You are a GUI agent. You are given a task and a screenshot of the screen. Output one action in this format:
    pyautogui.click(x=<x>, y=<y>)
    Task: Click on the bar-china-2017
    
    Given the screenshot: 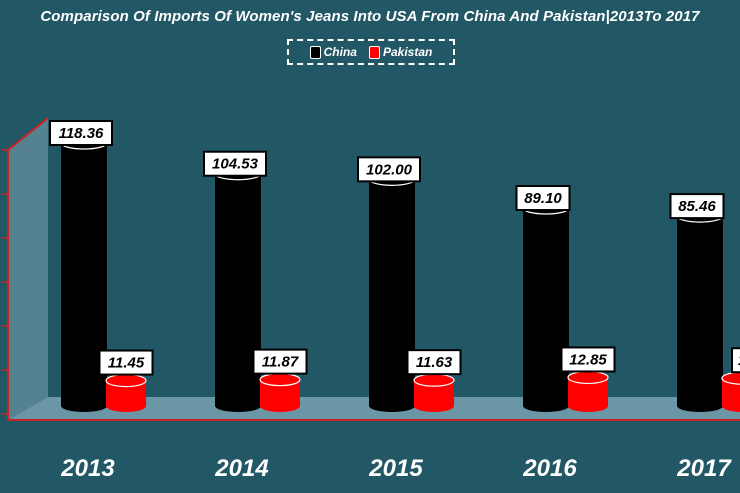 What is the action you would take?
    pyautogui.click(x=700, y=311)
    